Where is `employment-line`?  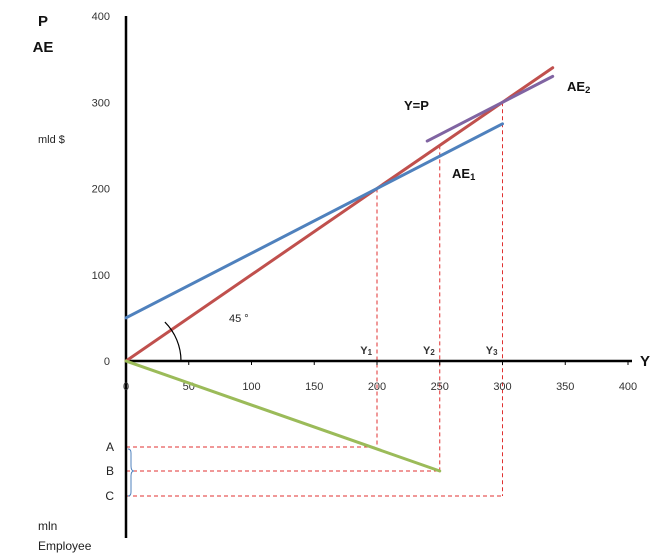 employment-line is located at coordinates (283, 416).